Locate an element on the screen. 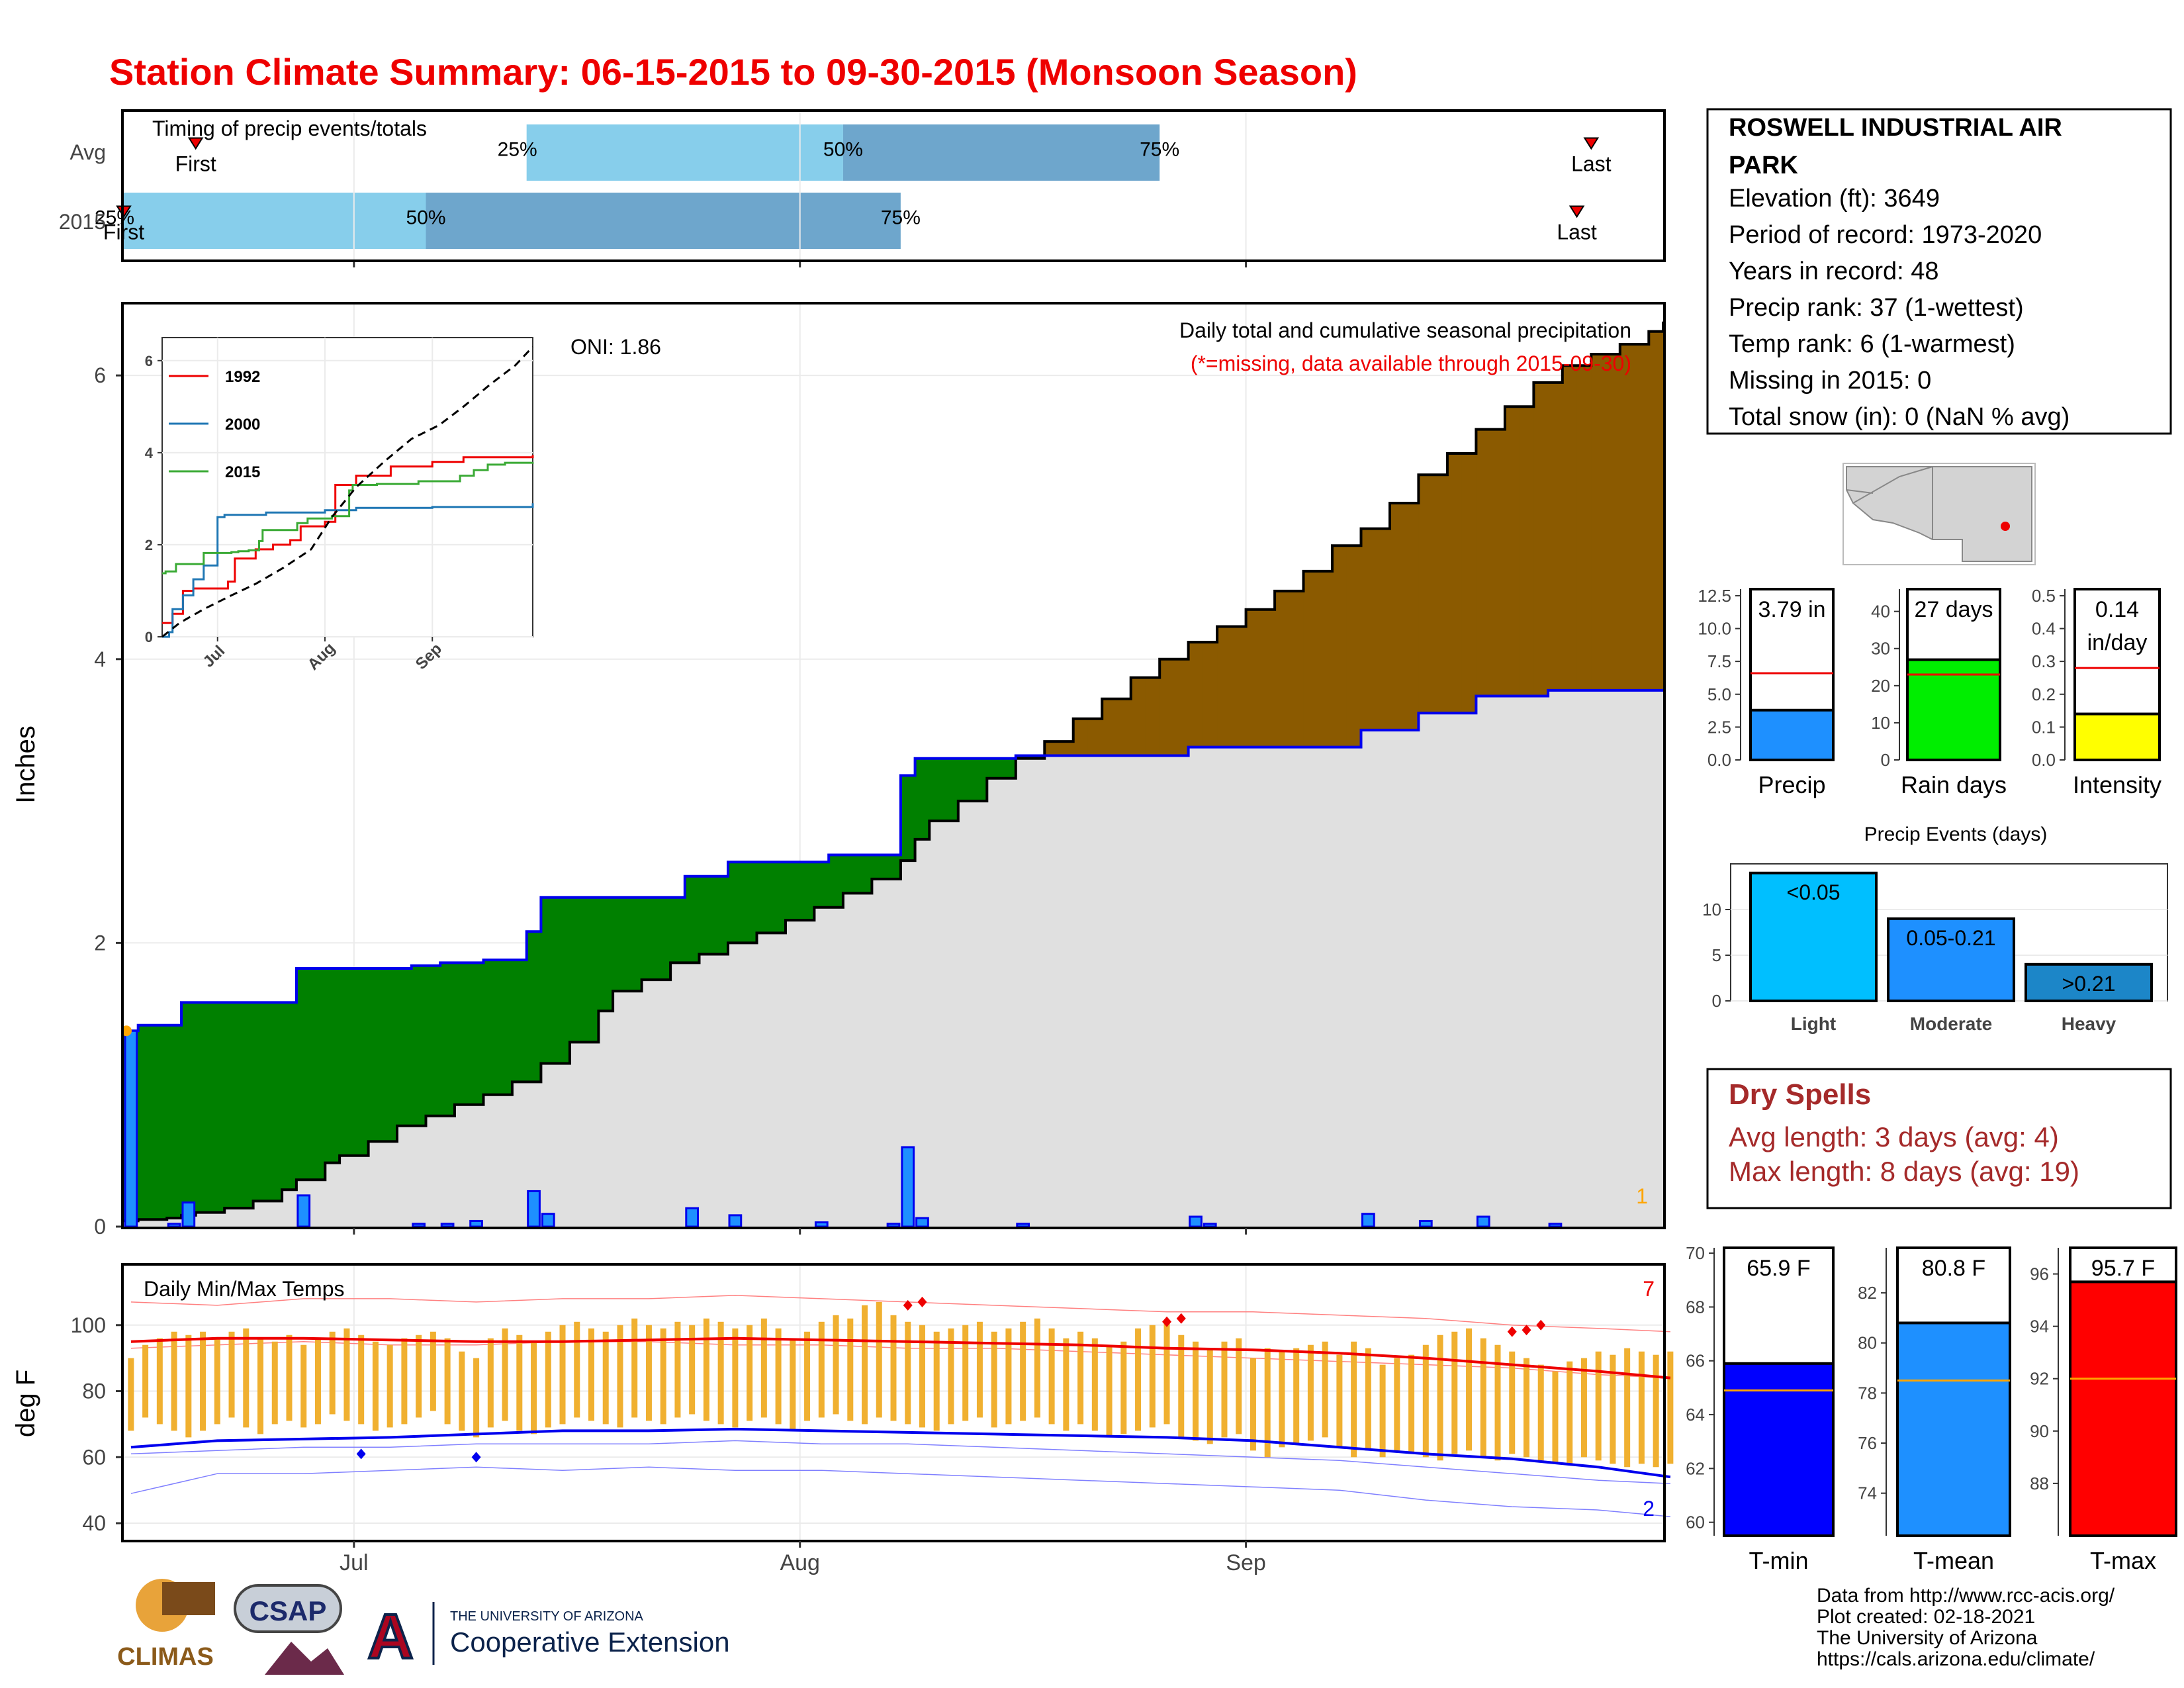 The height and width of the screenshot is (1688, 2184). temperature-plot-area: 40 60 80 100 is located at coordinates (872, 1403).